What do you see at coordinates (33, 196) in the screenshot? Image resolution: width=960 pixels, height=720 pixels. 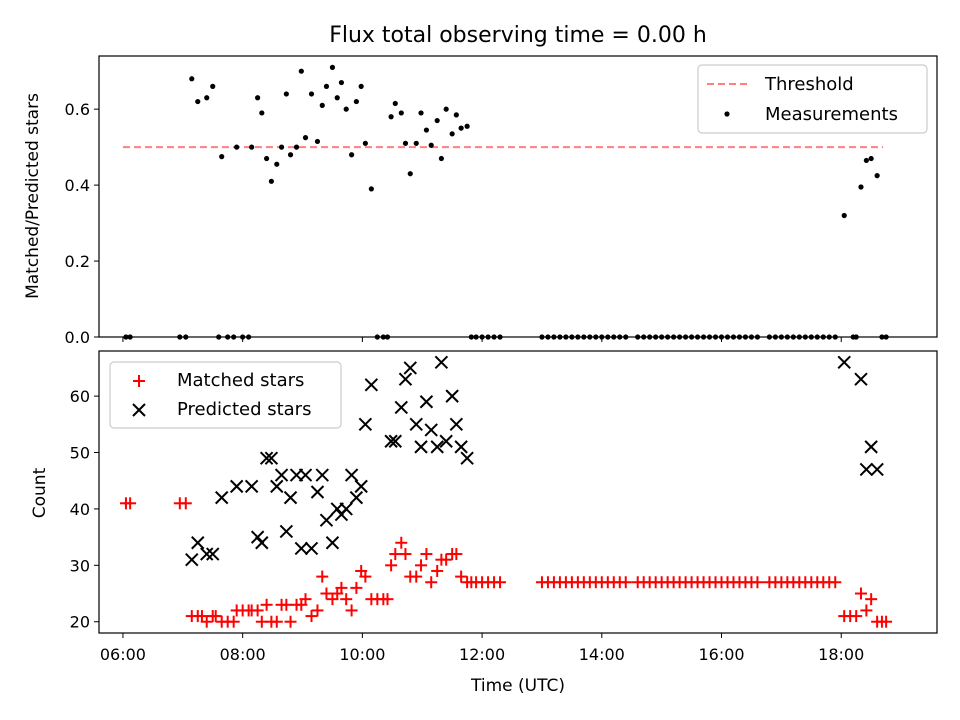 I see `top-y-axis-label: Matched/Predicted stars` at bounding box center [33, 196].